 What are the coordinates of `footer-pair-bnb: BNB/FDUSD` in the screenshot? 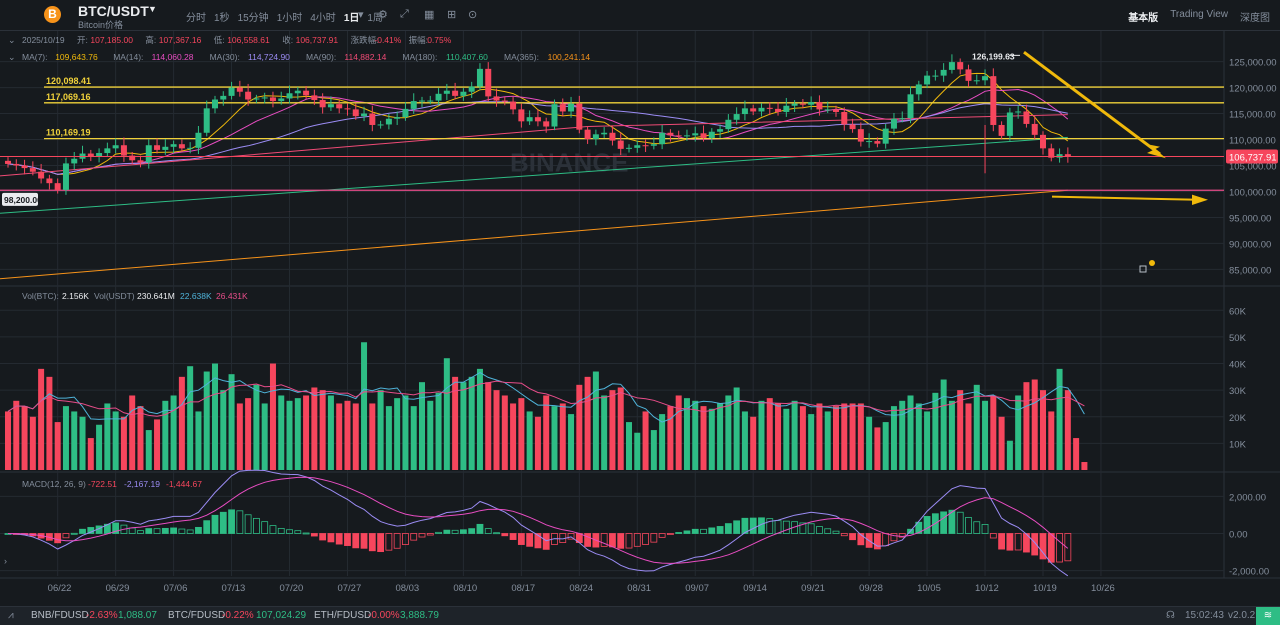 It's located at (60, 615).